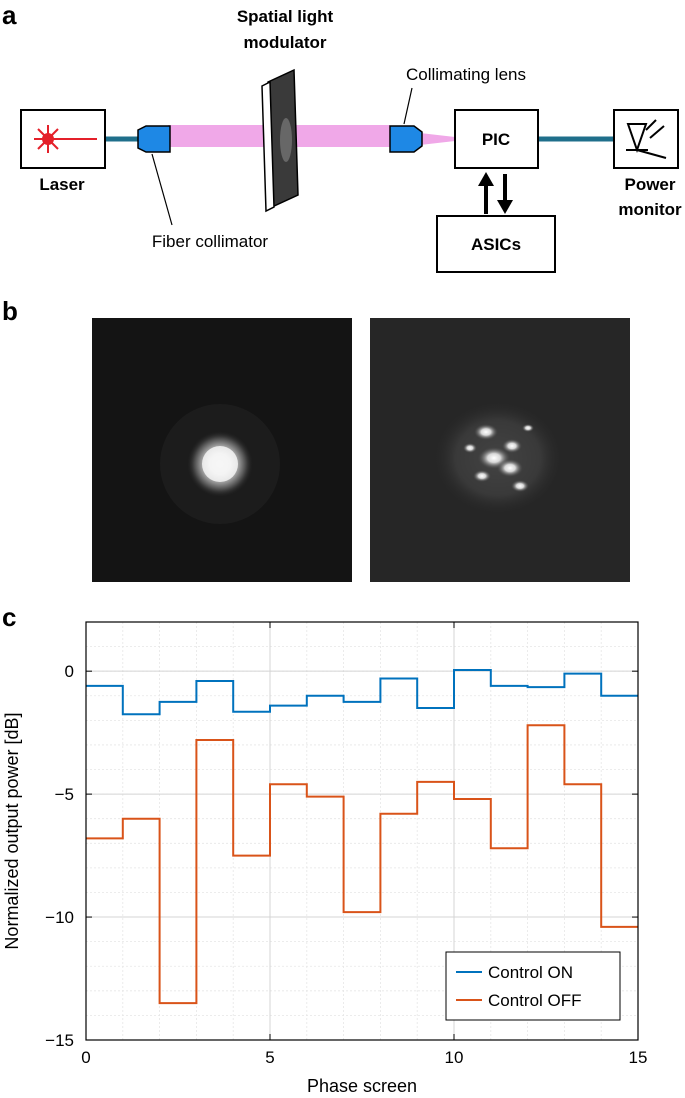 The height and width of the screenshot is (1098, 685). I want to click on y-tick-label: −15, so click(59, 1040).